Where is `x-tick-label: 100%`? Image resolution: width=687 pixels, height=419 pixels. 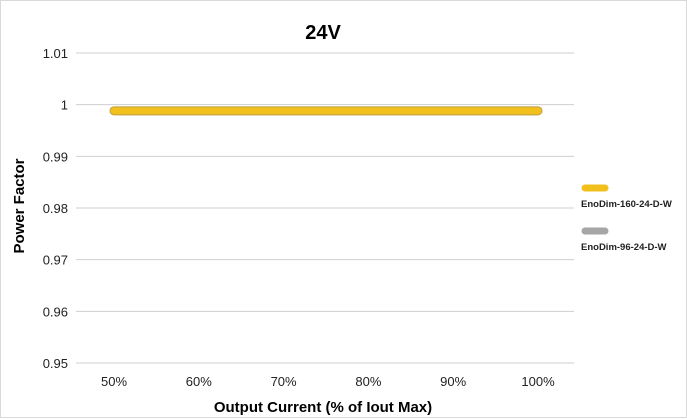 x-tick-label: 100% is located at coordinates (538, 381).